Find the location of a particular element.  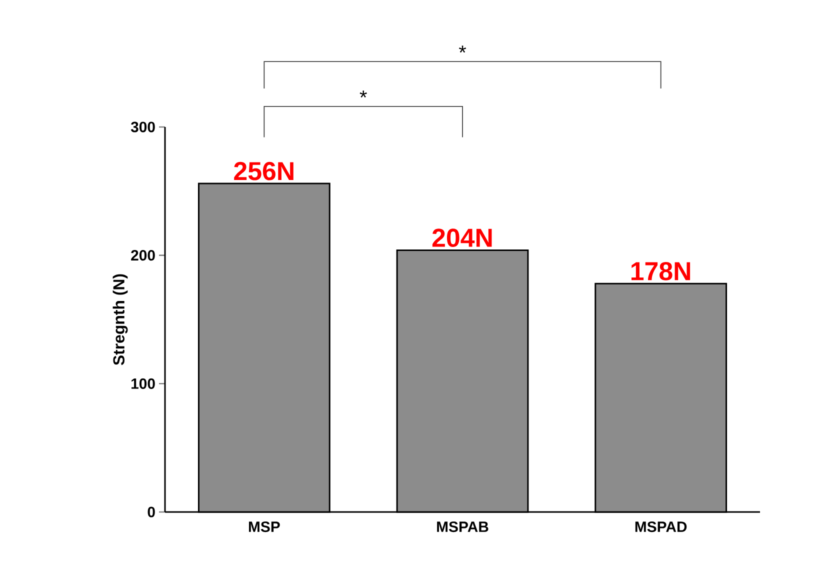

y-tick-label: 300 is located at coordinates (142, 127).